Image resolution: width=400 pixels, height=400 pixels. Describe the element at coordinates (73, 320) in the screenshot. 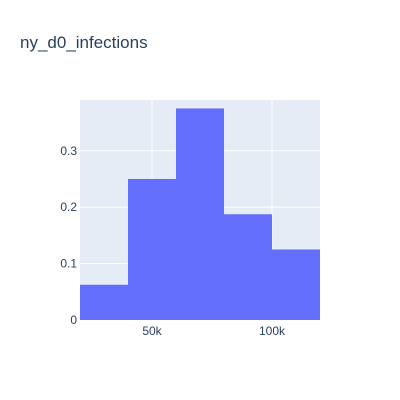

I see `y-tick-label: 0` at that location.